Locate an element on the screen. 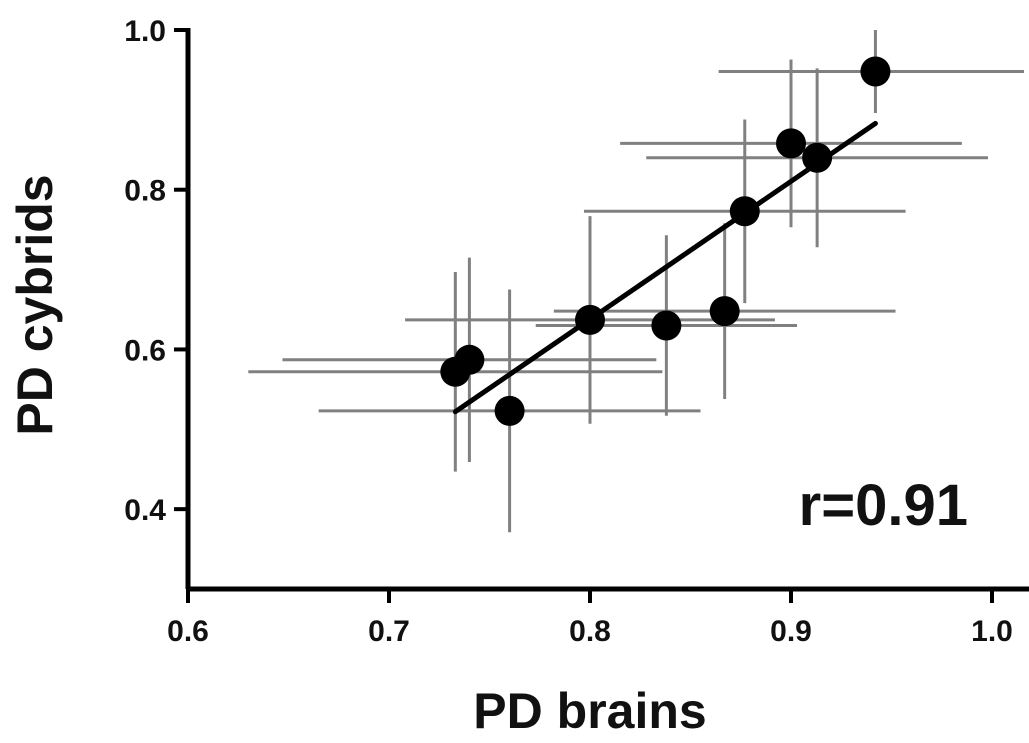 The width and height of the screenshot is (1029, 743). x-tick-label-1.0: 1.0 is located at coordinates (992, 631).